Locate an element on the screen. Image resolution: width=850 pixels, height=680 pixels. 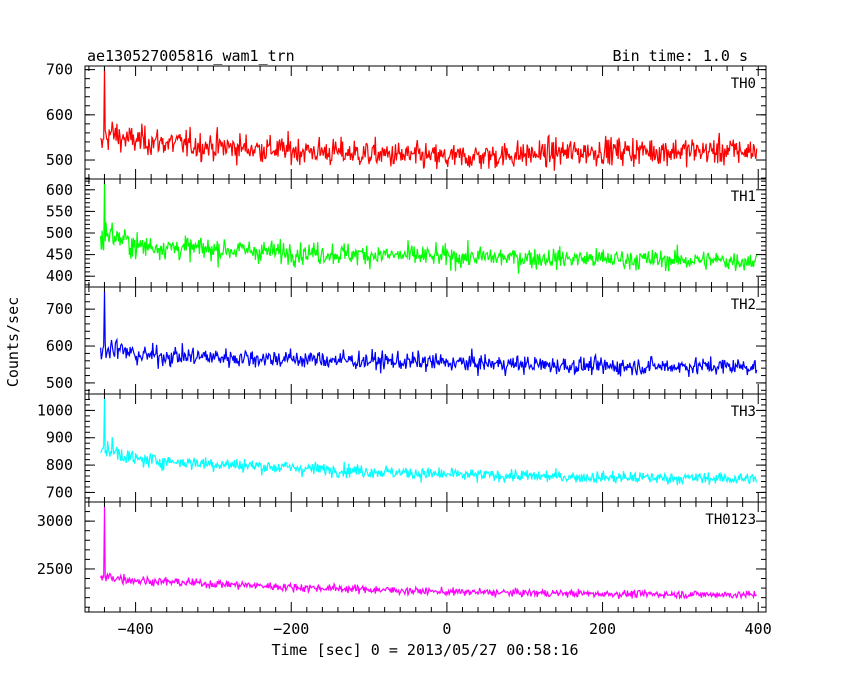
y-tick-label: 900 is located at coordinates (59, 438).